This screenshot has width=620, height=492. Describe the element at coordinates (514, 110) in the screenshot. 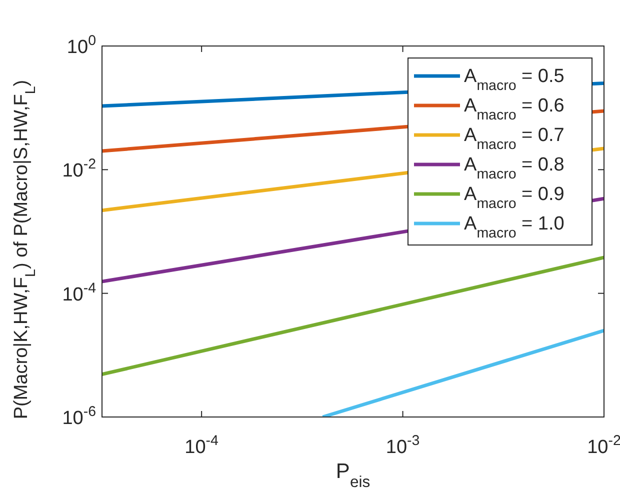

I see `legend-label: A$_{macro}$ = 0.6` at that location.